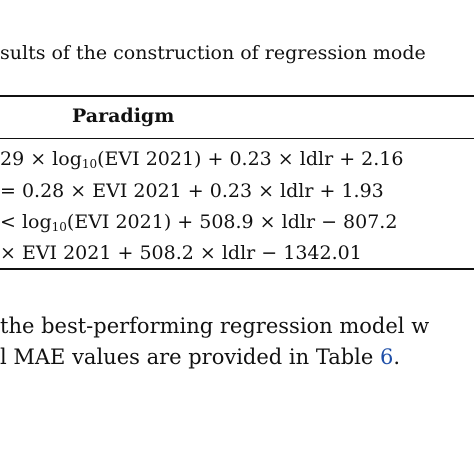 The image size is (474, 474). Describe the element at coordinates (215, 326) in the screenshot. I see `body-text-line: the best-performing regression model w` at that location.